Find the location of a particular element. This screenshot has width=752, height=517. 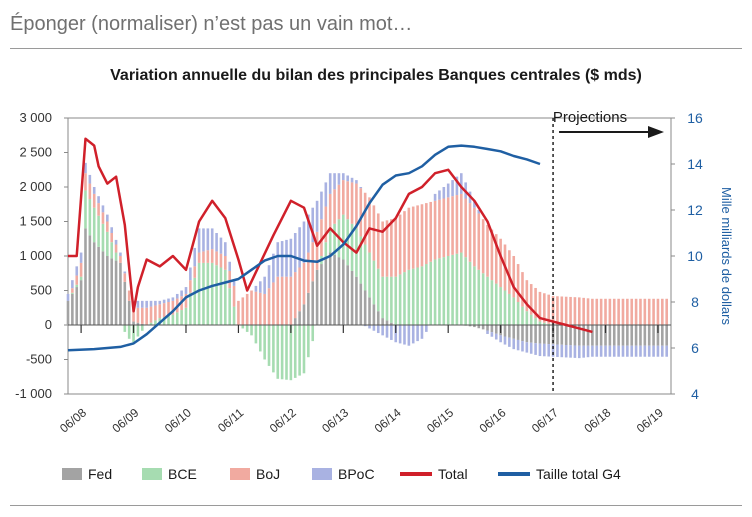

left-tick-label: 1 500 is located at coordinates (35, 221).